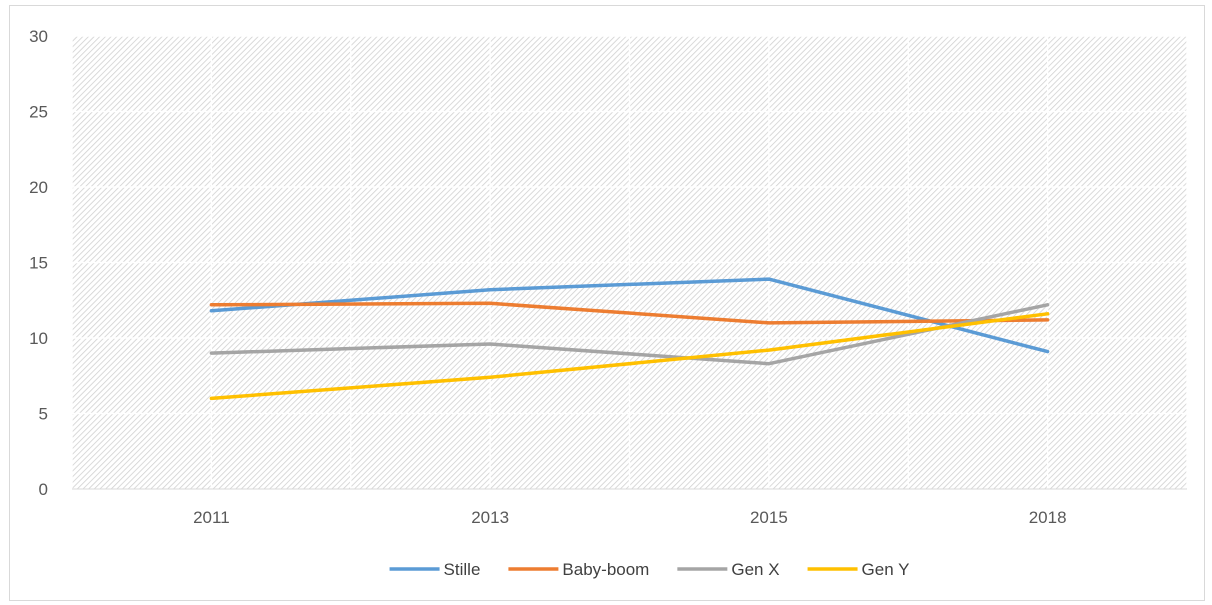 The width and height of the screenshot is (1212, 605). I want to click on y-tick-label: 20, so click(38, 187).